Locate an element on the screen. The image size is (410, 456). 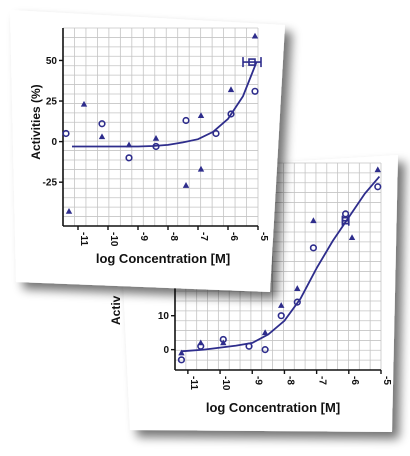
y-axis-title-1: Activities (%) is located at coordinates (36, 121).